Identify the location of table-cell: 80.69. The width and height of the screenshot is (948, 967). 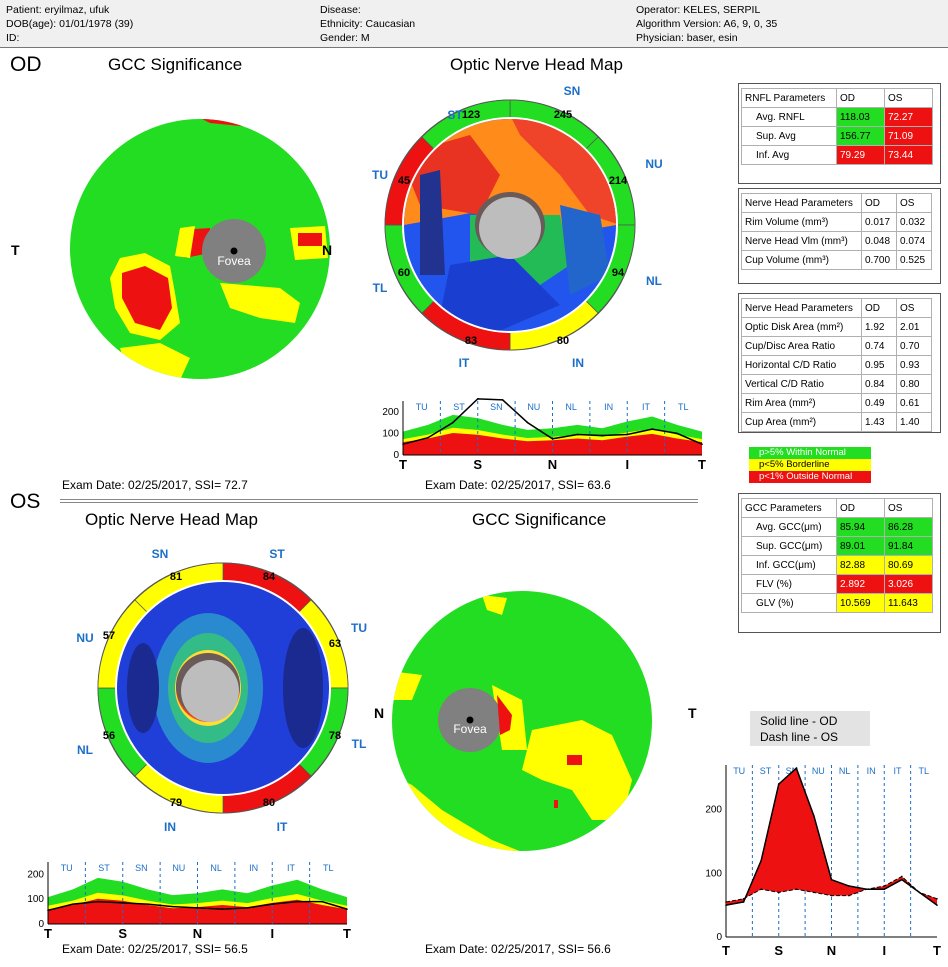
(908, 565).